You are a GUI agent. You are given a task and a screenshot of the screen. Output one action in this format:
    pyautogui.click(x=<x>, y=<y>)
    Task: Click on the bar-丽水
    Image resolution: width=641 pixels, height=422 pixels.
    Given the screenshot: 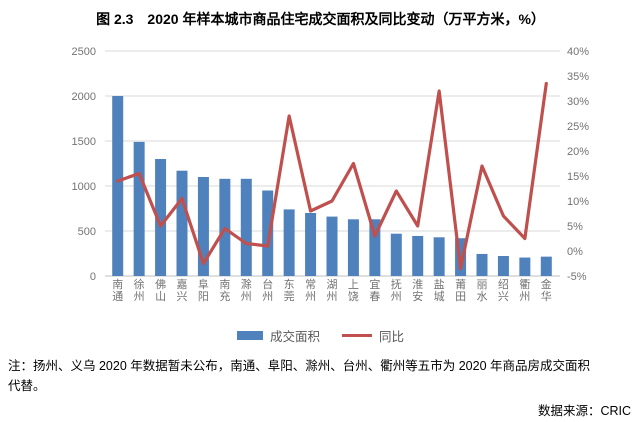 What is the action you would take?
    pyautogui.click(x=482, y=264)
    